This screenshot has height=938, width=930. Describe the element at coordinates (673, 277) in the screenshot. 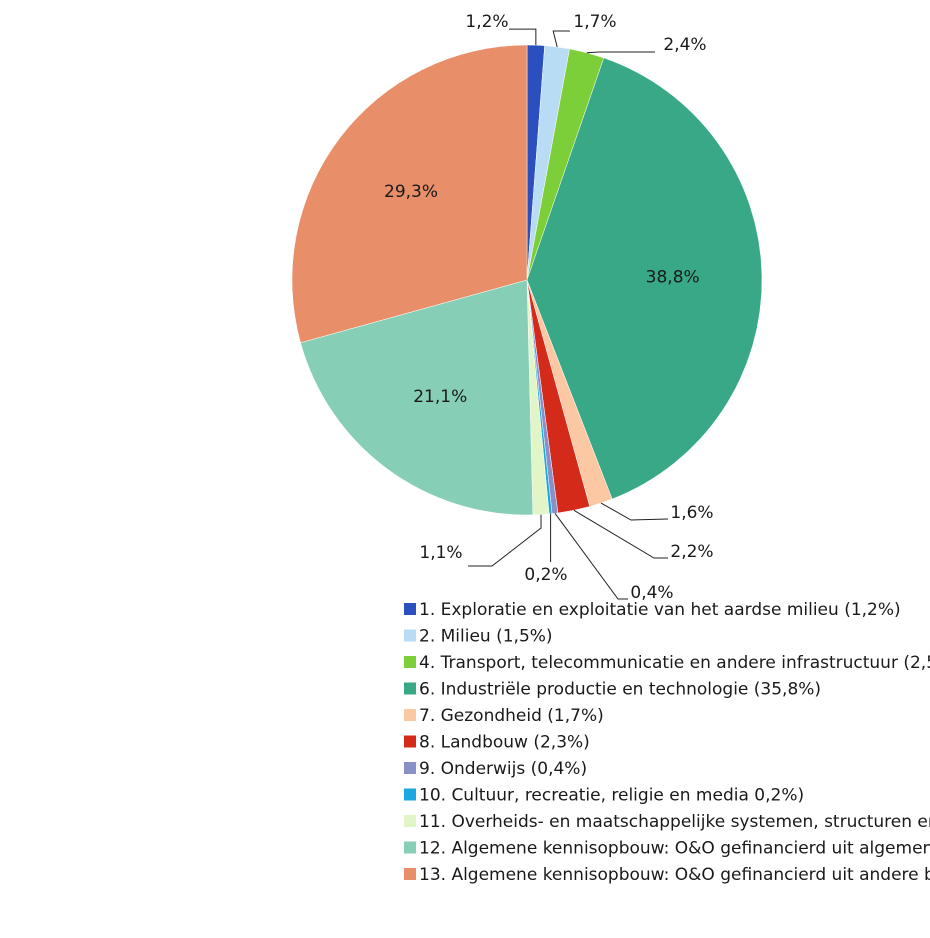

I see `data-label: 38,8%` at that location.